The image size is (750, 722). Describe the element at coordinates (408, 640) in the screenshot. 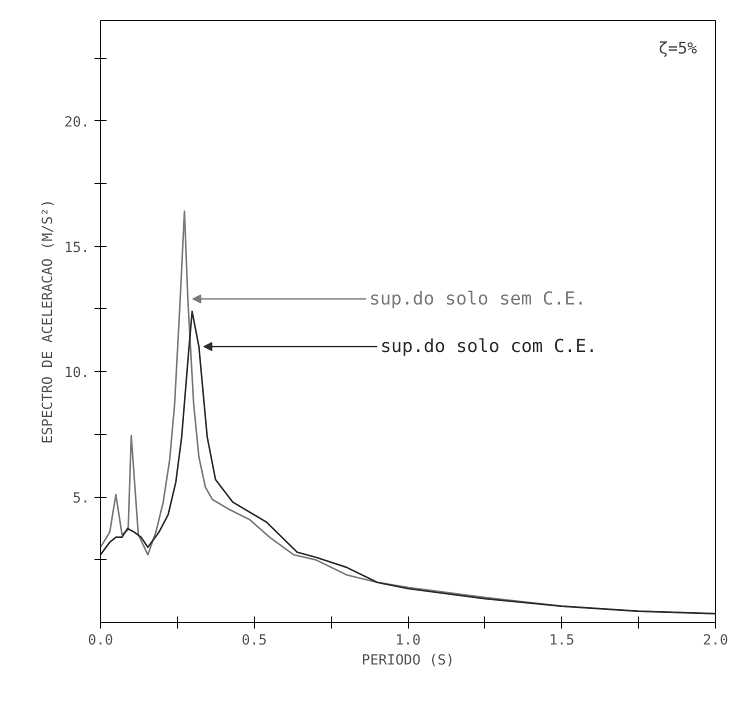

I see `x-tick-label: 1.0` at that location.